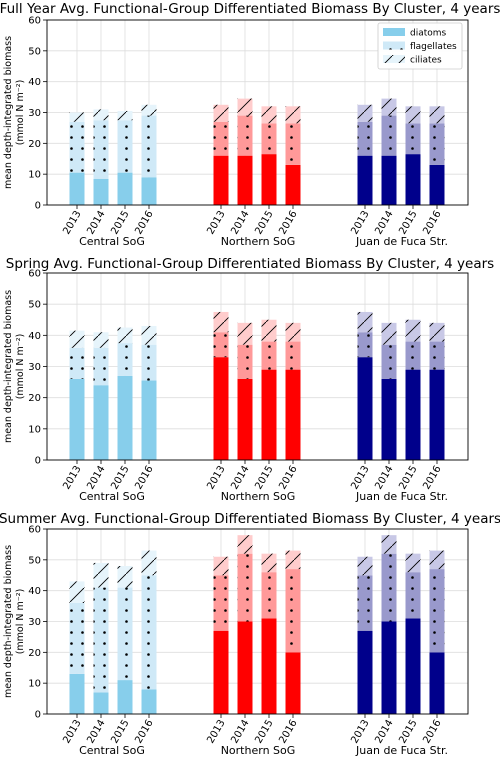 The image size is (500, 761). Describe the element at coordinates (365, 672) in the screenshot. I see `bar-diatoms-juan-de-fuca-str--2013` at that location.